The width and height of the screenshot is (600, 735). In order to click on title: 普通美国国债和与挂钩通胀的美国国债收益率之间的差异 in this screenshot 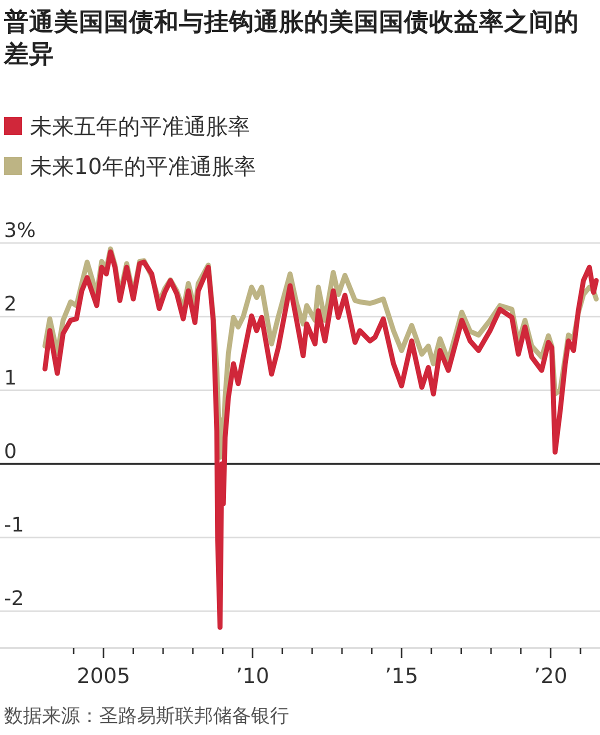, I will do `click(291, 37)`.